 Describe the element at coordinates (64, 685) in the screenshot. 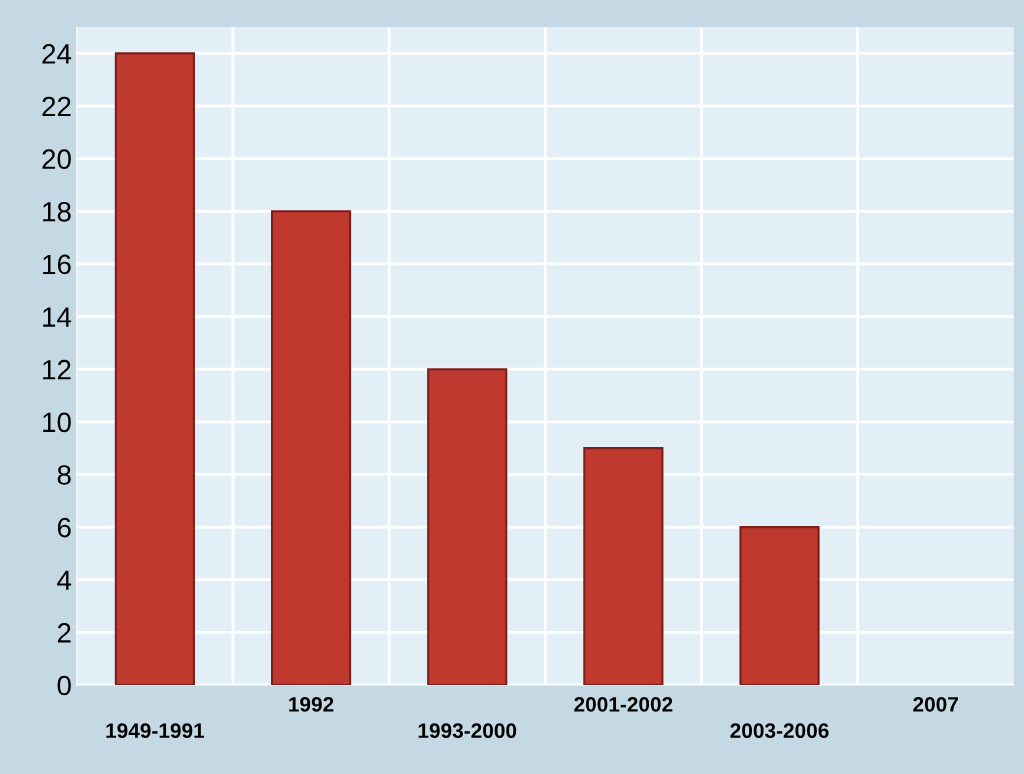

I see `y-tick-label: 0` at that location.